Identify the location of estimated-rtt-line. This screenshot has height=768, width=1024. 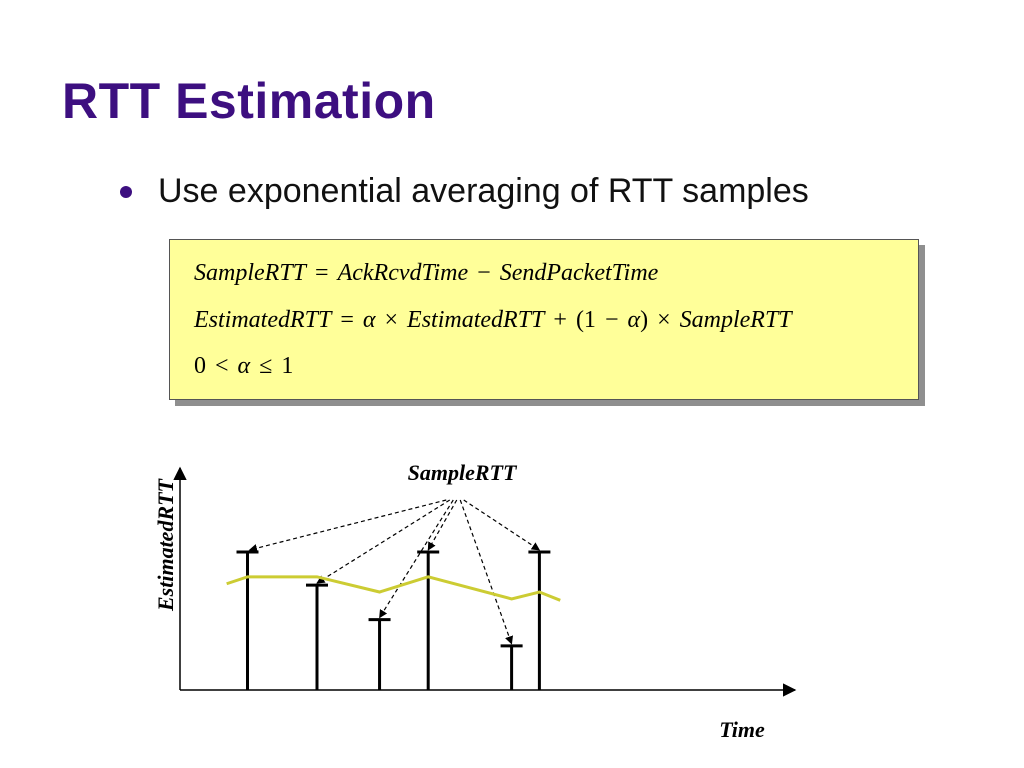
(393, 588).